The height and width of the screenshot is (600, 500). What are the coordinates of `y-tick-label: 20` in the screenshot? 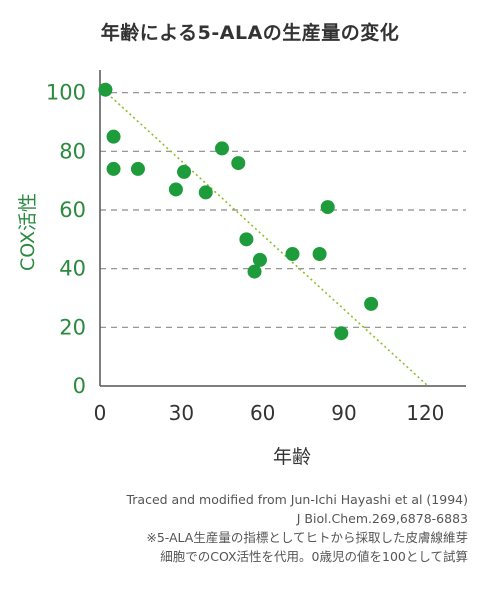 It's located at (72, 327).